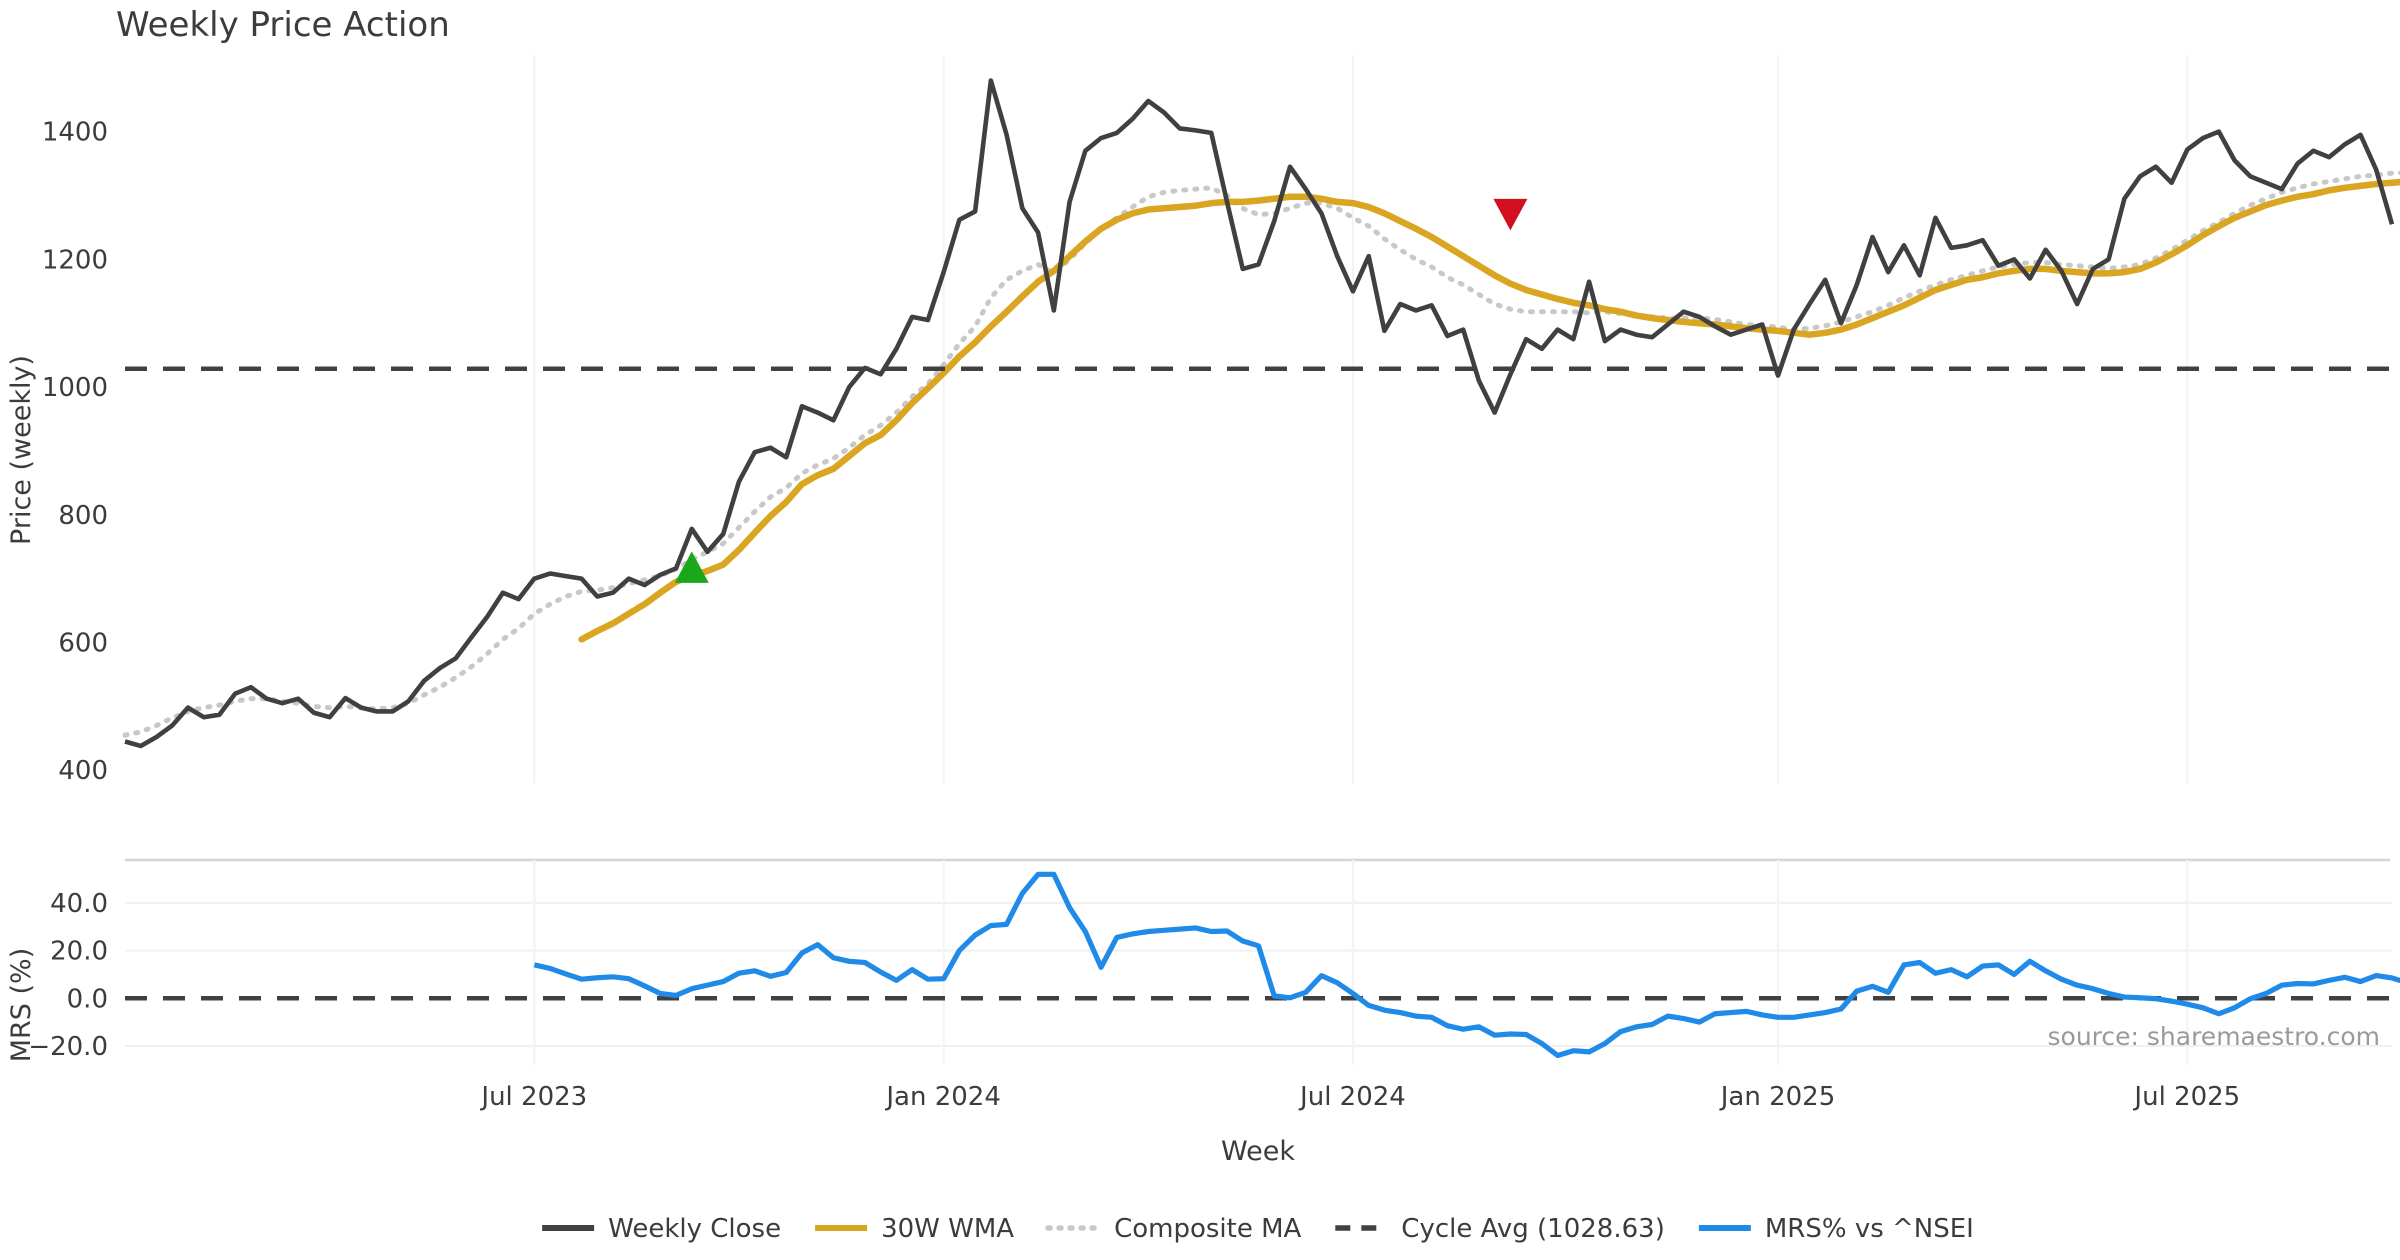  I want to click on x-tick: Jul 2023, so click(533, 1097).